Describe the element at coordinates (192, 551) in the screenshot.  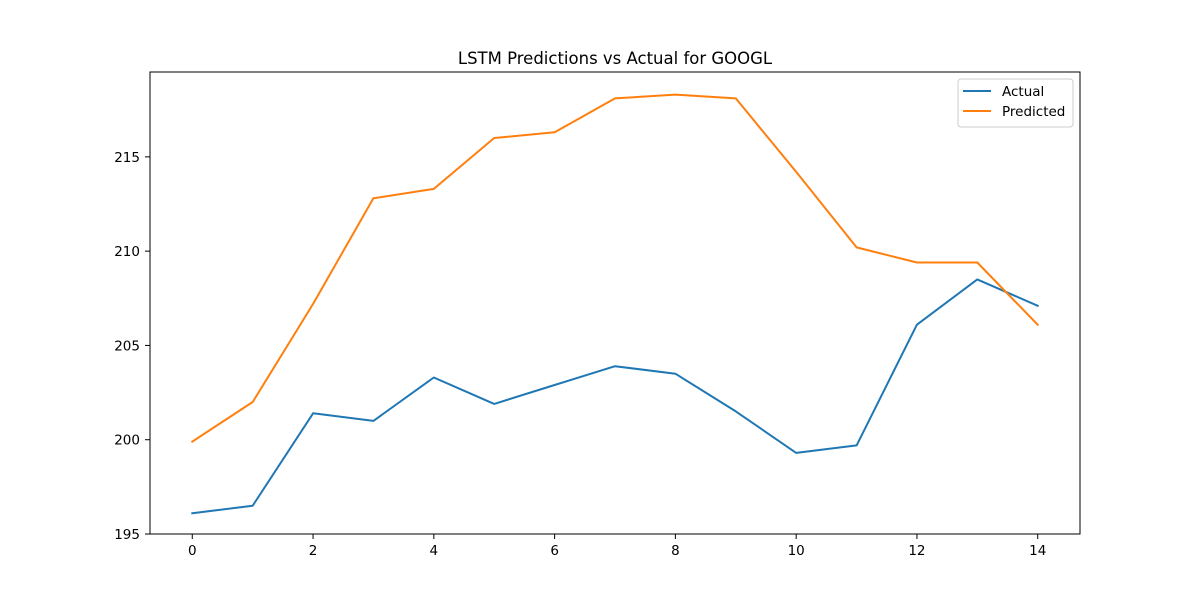
I see `x-tick-label: 0` at that location.